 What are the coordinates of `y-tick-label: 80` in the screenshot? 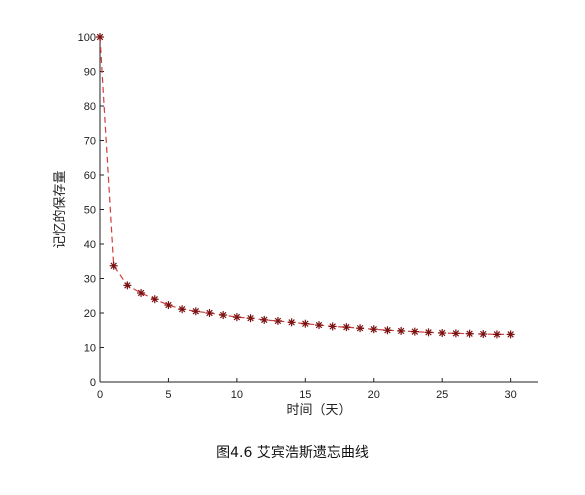 It's located at (90, 107).